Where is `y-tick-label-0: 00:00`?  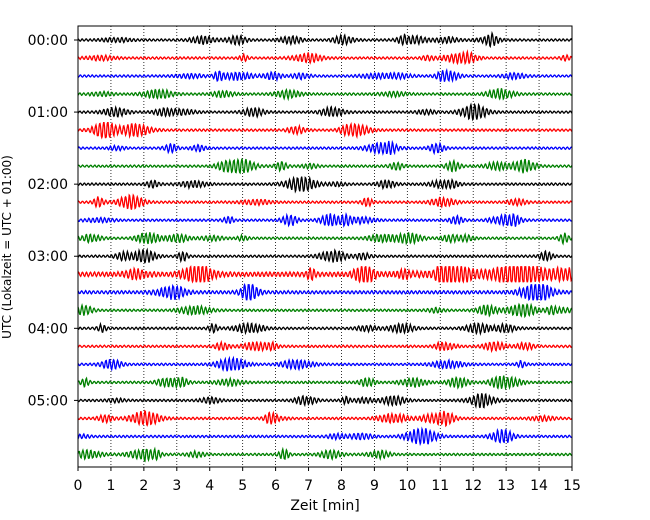 y-tick-label-0: 00:00 is located at coordinates (48, 41).